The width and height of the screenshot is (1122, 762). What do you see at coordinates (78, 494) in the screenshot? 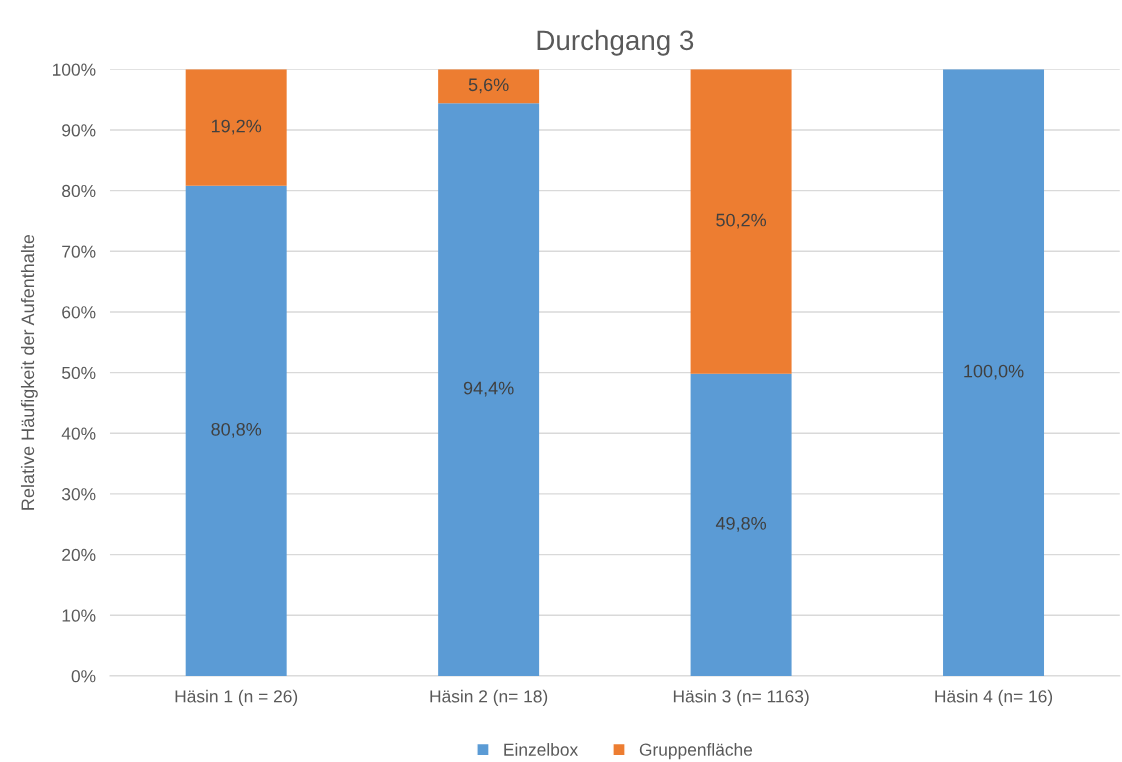
I see `y-tick-label: 30%` at bounding box center [78, 494].